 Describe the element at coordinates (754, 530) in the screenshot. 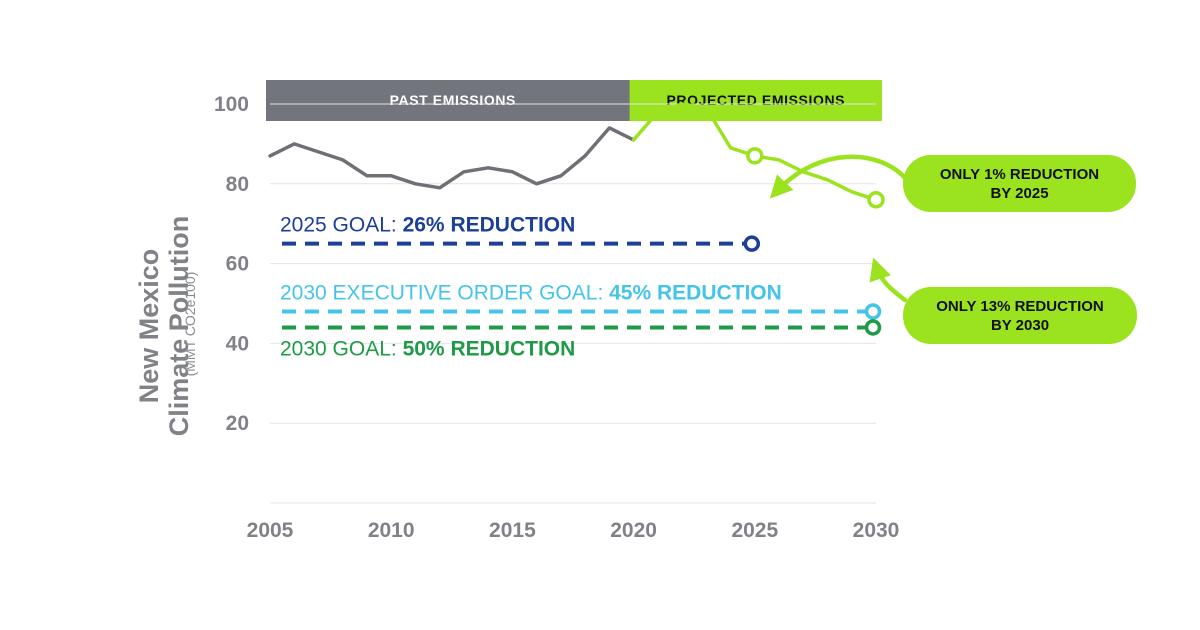

I see `x-tick-label: 2025` at that location.